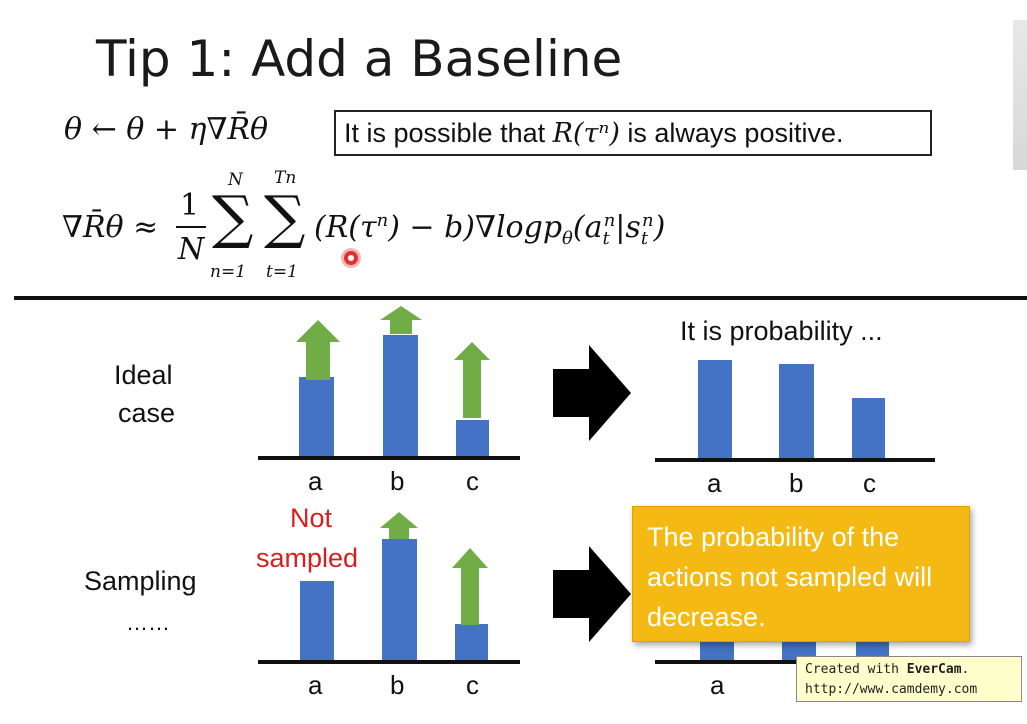 The image size is (1027, 724). What do you see at coordinates (191, 249) in the screenshot?
I see `frac-denominator: N` at bounding box center [191, 249].